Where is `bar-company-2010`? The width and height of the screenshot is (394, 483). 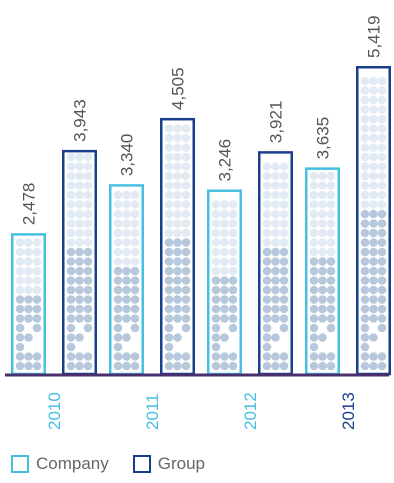
bar-company-2010 is located at coordinates (28, 304).